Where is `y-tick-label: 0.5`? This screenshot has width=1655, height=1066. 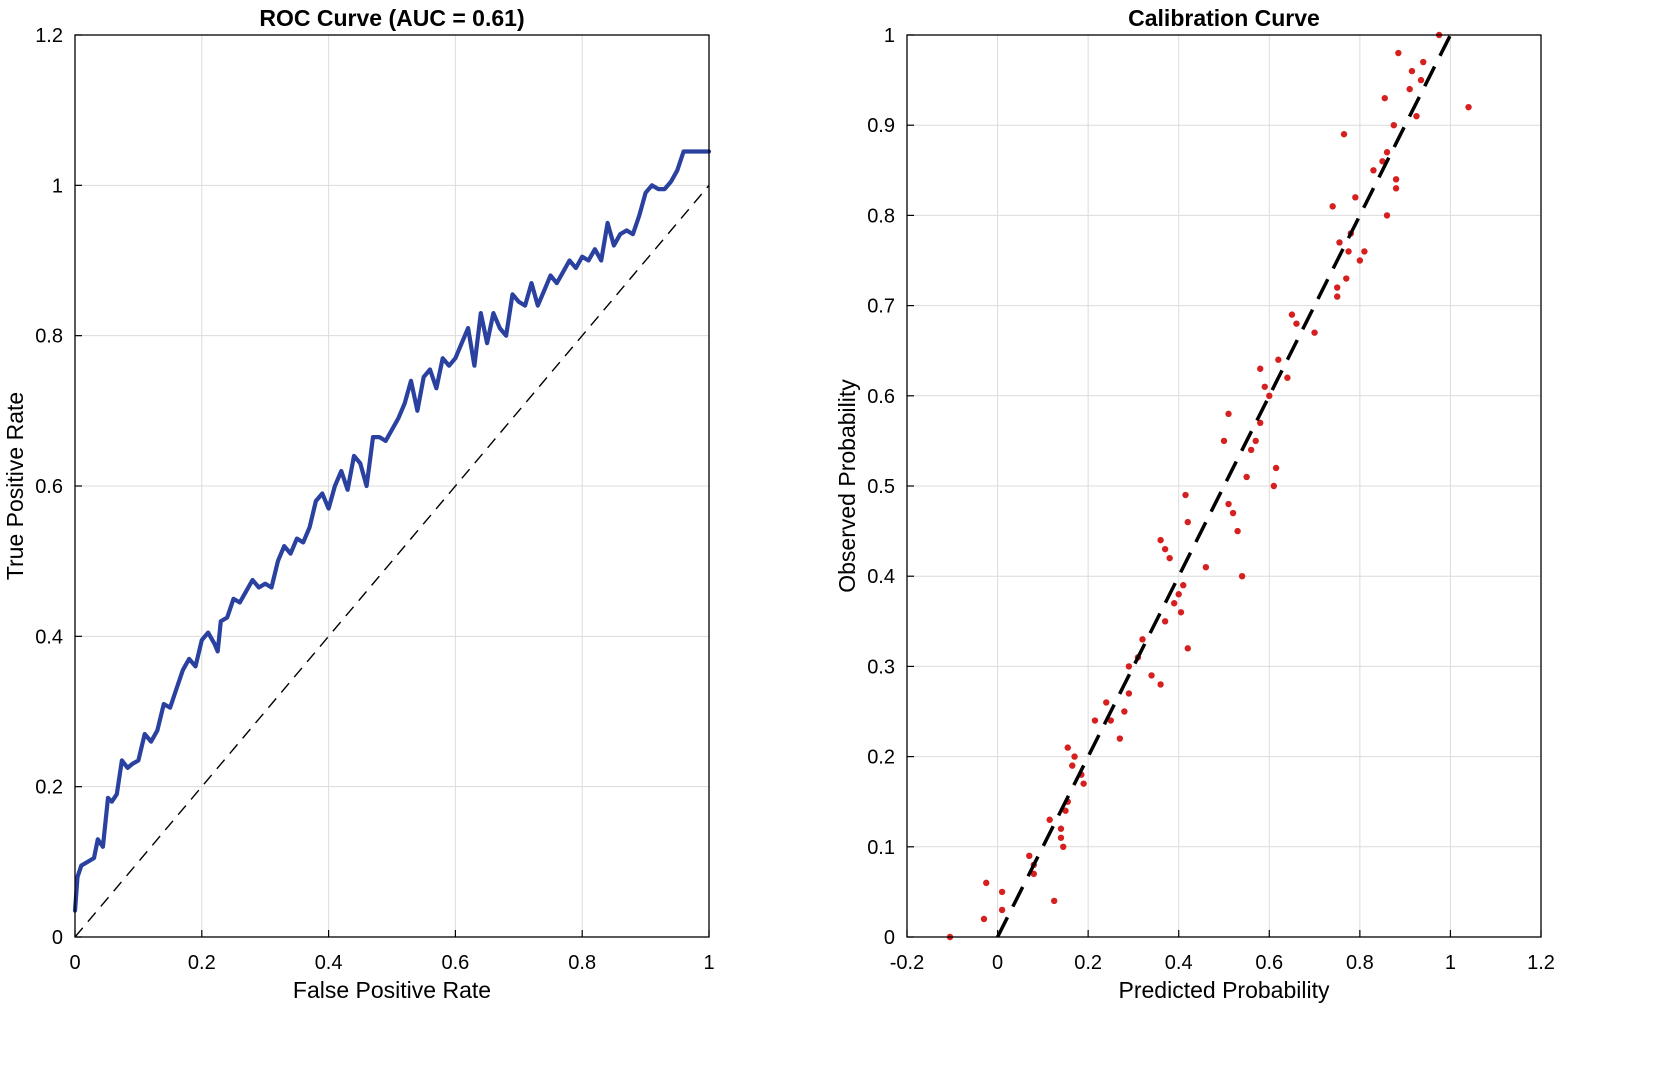
y-tick-label: 0.5 is located at coordinates (881, 487).